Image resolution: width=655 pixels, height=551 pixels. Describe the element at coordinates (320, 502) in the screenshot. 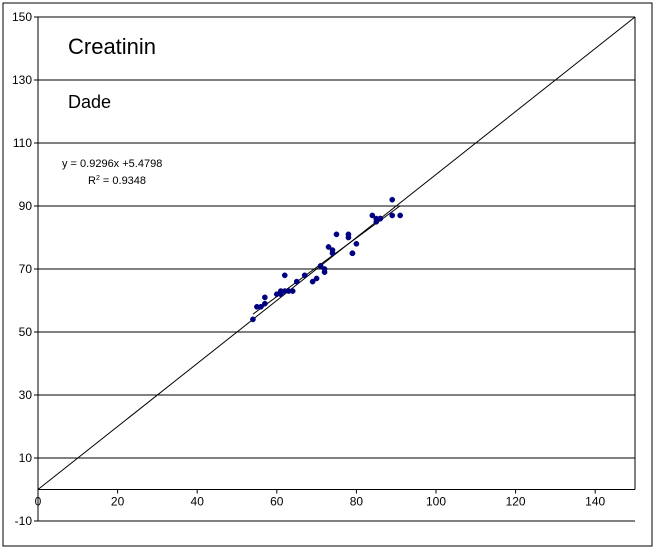

I see `x-tick-labels: 0 20 40 60 80 100 120 140` at that location.